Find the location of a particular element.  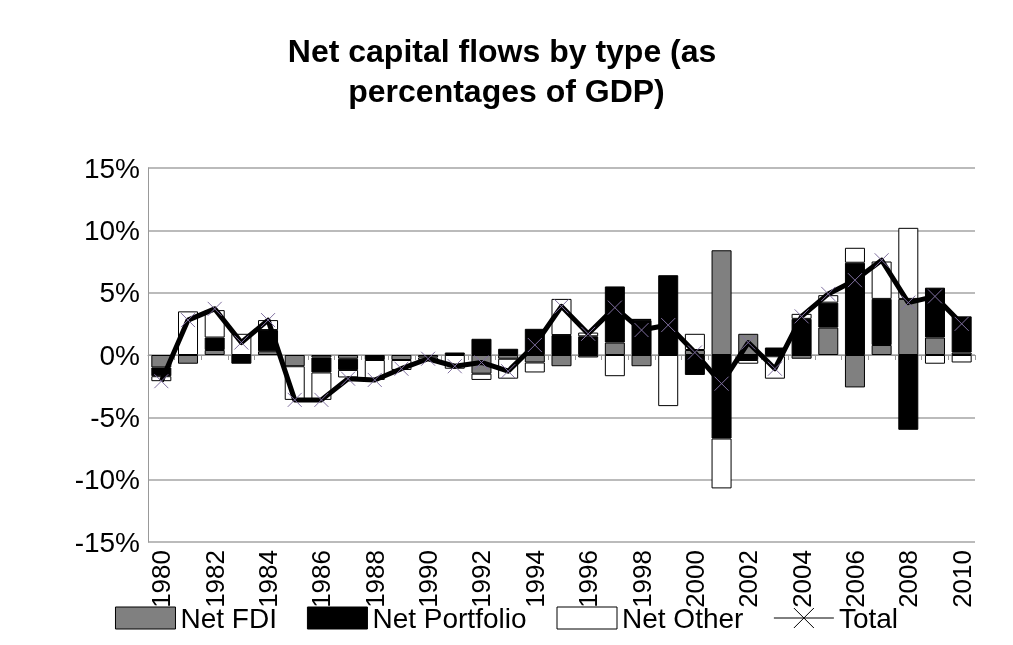

y-tick-label: 10% is located at coordinates (111, 230).